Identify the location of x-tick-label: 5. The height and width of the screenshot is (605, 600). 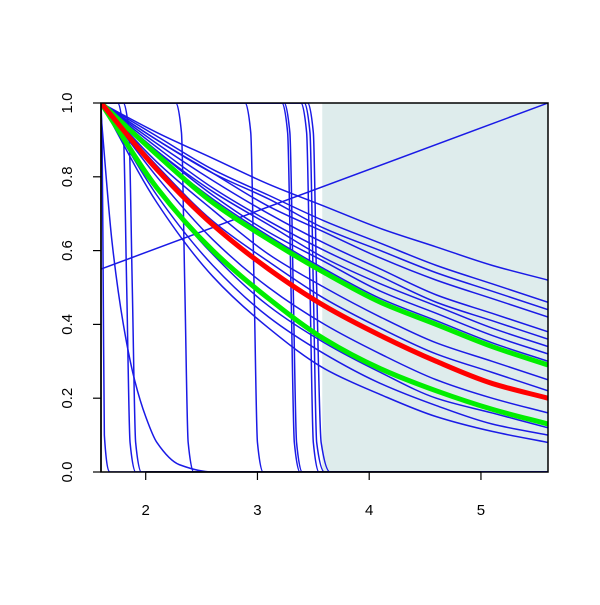
(481, 510).